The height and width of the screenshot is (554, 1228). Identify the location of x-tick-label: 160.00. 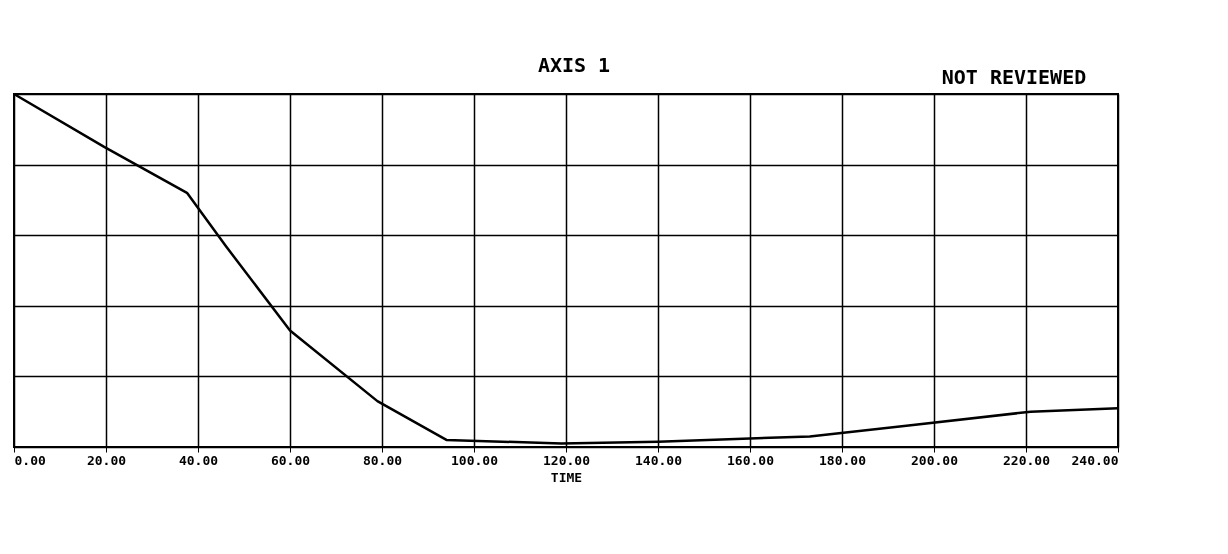
(751, 460).